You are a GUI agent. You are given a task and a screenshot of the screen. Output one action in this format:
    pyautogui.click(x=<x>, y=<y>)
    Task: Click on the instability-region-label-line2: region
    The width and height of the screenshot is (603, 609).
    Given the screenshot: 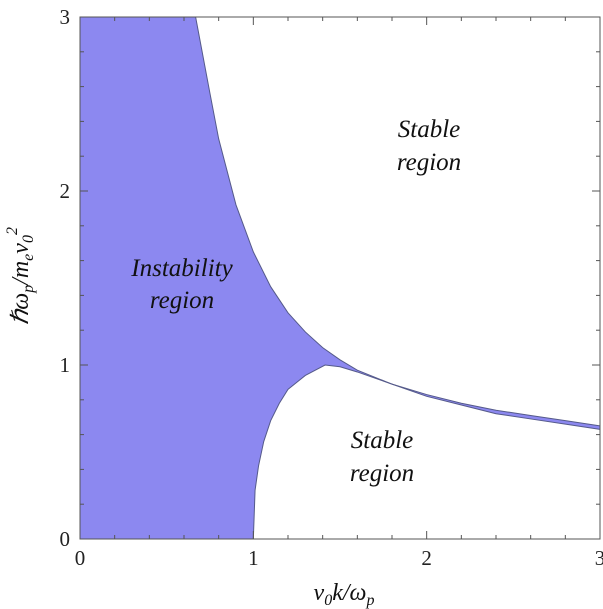 What is the action you would take?
    pyautogui.click(x=182, y=300)
    